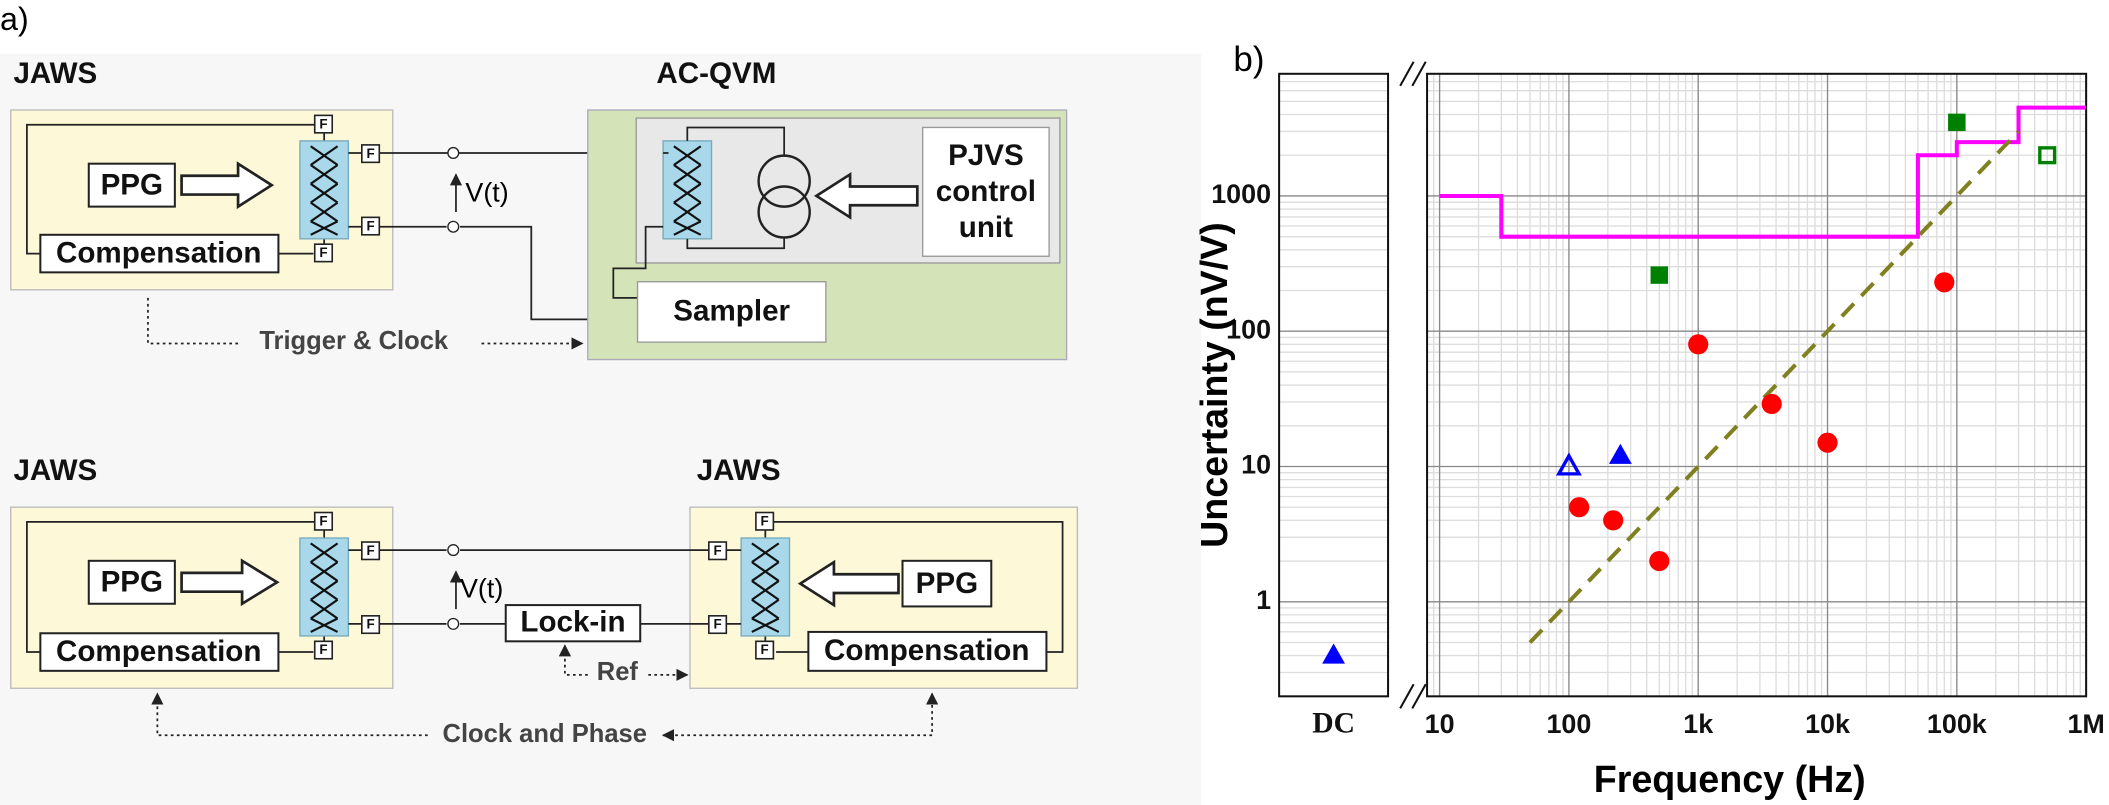 This screenshot has height=805, width=2109. What do you see at coordinates (1440, 724) in the screenshot?
I see `x-tick-label: 10` at bounding box center [1440, 724].